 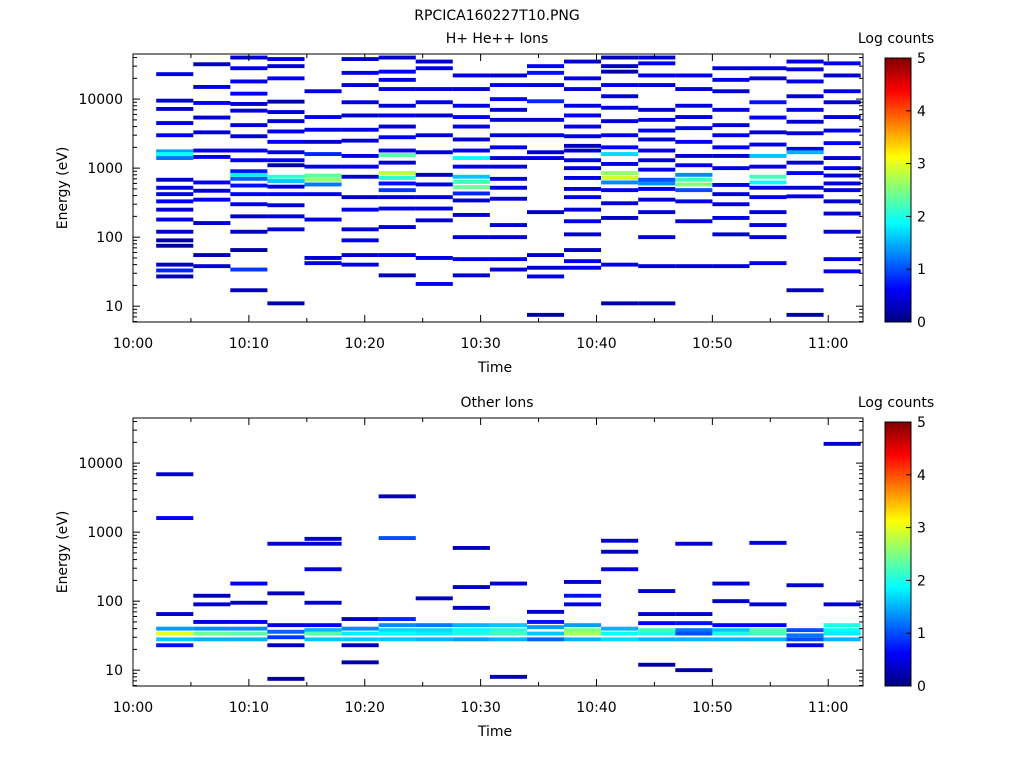 What do you see at coordinates (114, 671) in the screenshot?
I see `y-tick-label: 10` at bounding box center [114, 671].